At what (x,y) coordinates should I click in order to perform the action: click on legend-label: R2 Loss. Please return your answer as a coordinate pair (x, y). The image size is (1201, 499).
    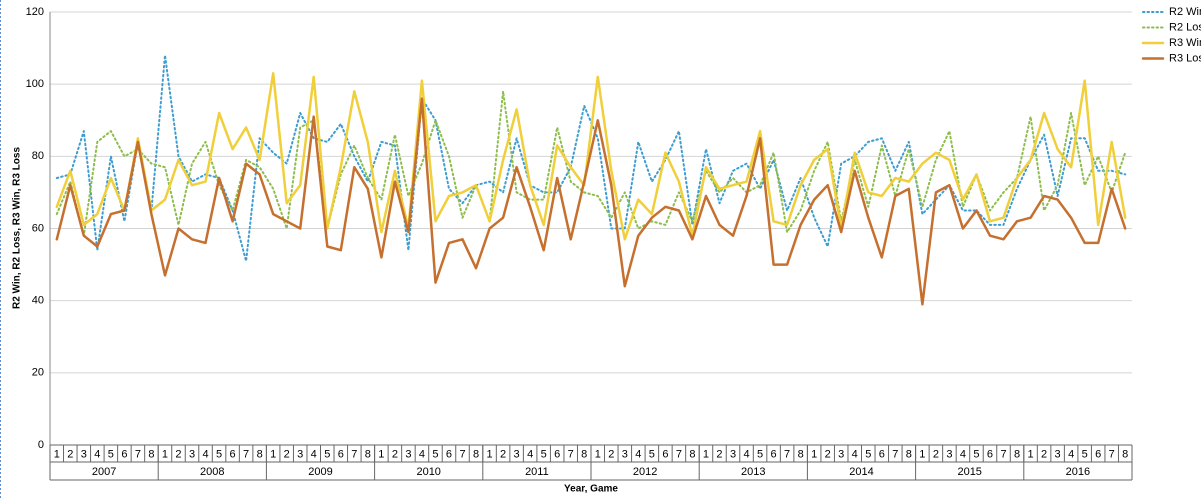
    Looking at the image, I should click on (1185, 27).